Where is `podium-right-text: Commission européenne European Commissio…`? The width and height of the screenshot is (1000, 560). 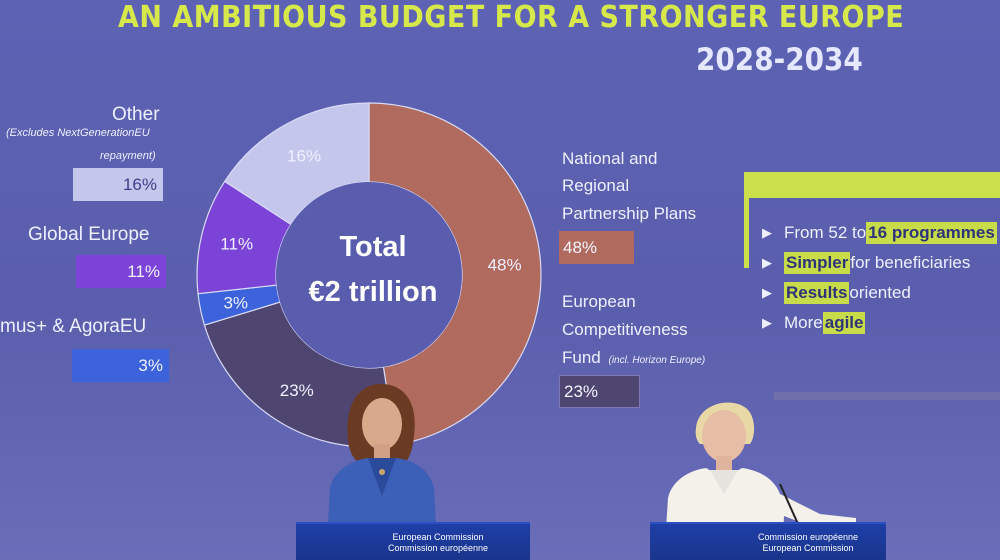 podium-right-text: Commission européenne European Commissio… is located at coordinates (808, 543).